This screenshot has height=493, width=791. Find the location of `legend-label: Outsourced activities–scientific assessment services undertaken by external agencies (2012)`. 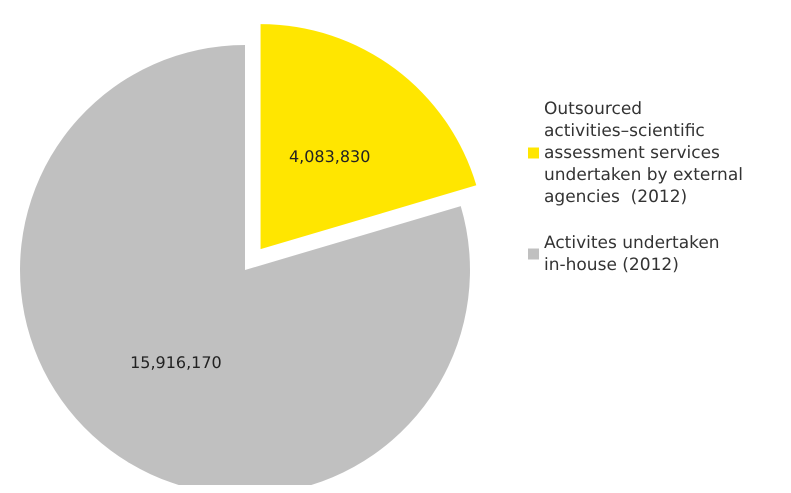

legend-label: Outsourced activities–scientific assessment services undertaken by external agencies (2012) is located at coordinates (646, 153).